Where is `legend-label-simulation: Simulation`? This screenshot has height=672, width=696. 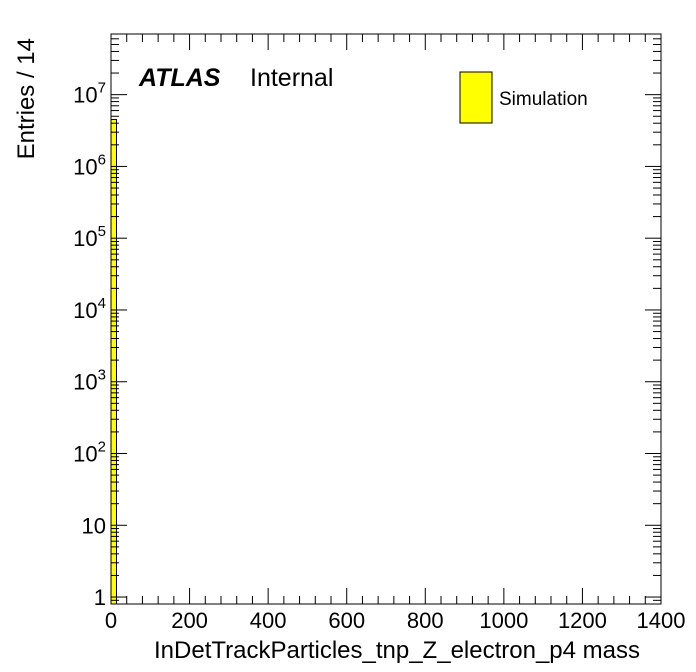
legend-label-simulation: Simulation is located at coordinates (543, 99).